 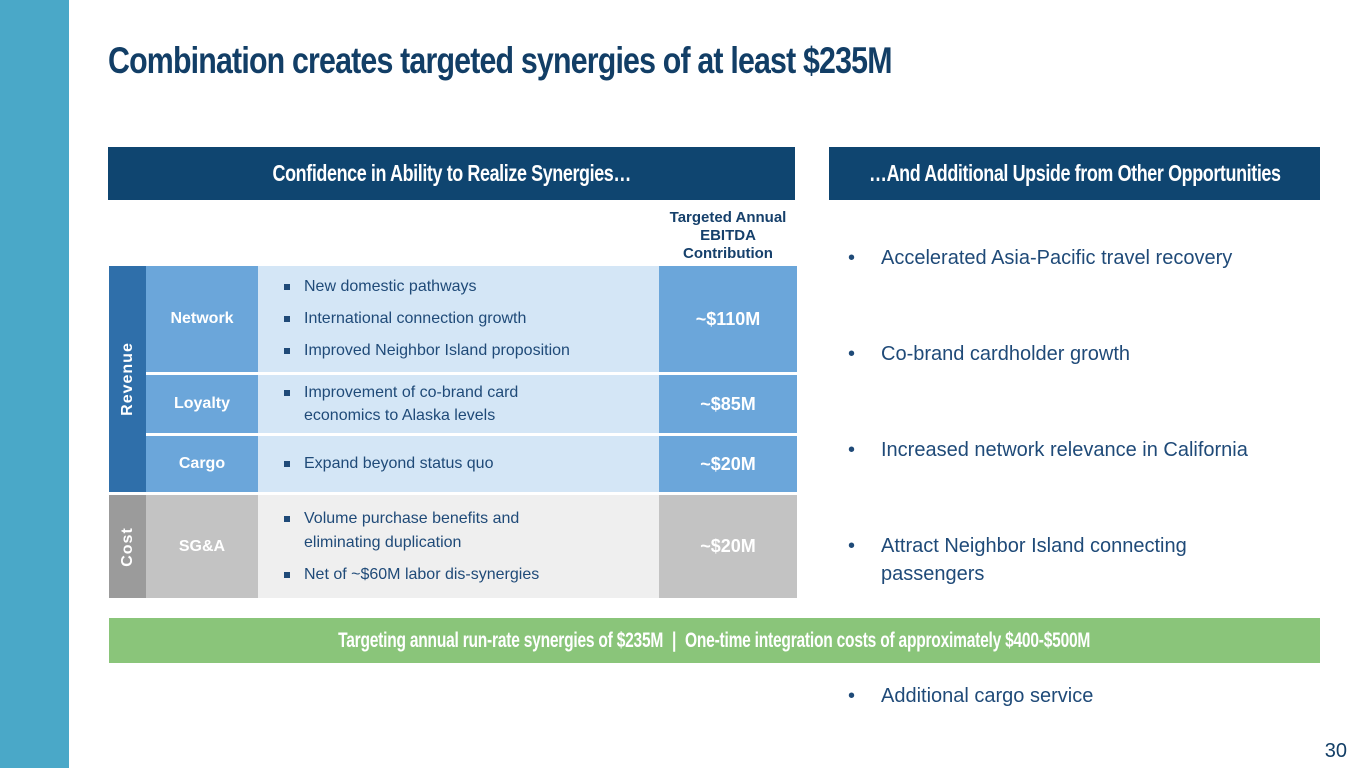 I want to click on page-number: 30, so click(x=1335, y=751).